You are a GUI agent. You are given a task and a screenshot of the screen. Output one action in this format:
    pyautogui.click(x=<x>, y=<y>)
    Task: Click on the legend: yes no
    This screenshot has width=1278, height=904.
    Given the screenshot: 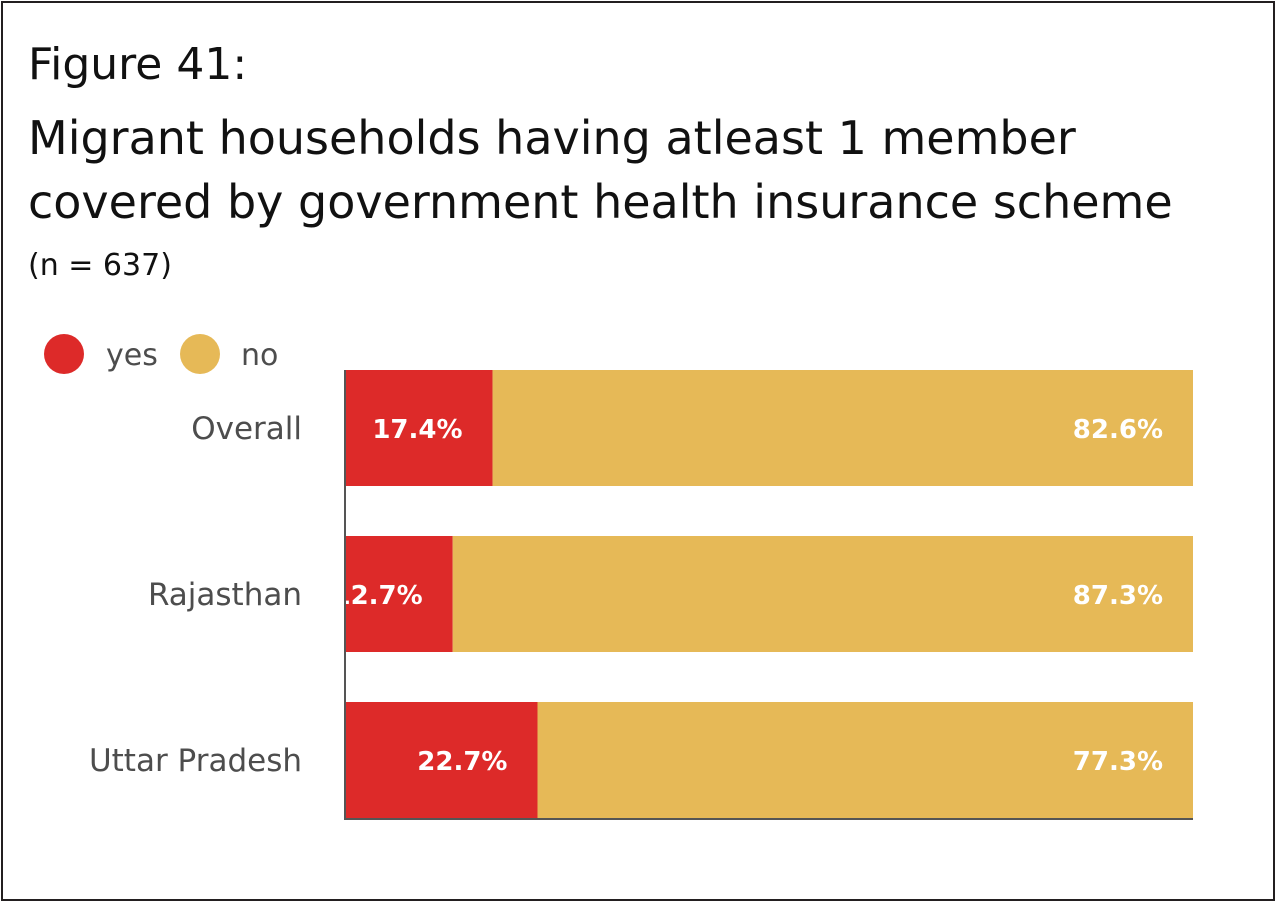 What is the action you would take?
    pyautogui.click(x=161, y=354)
    